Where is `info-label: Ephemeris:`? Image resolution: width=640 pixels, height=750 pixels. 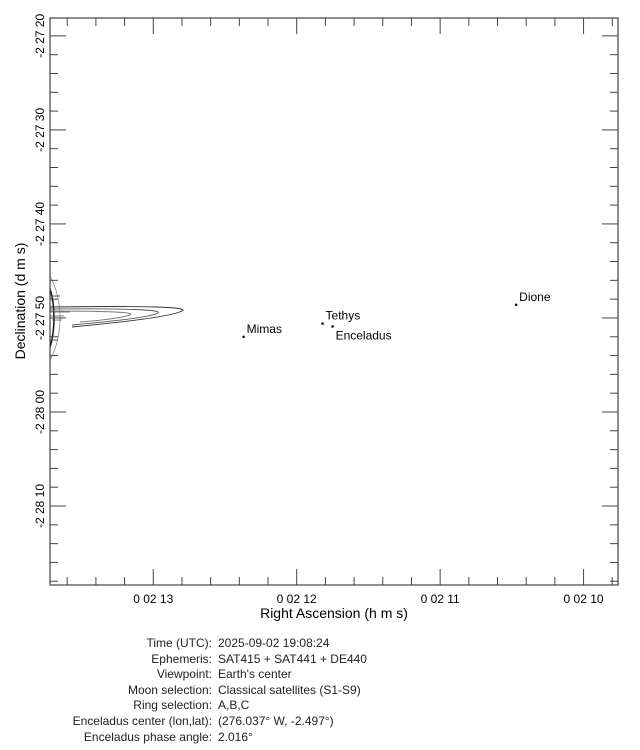 info-label: Ephemeris: is located at coordinates (181, 658).